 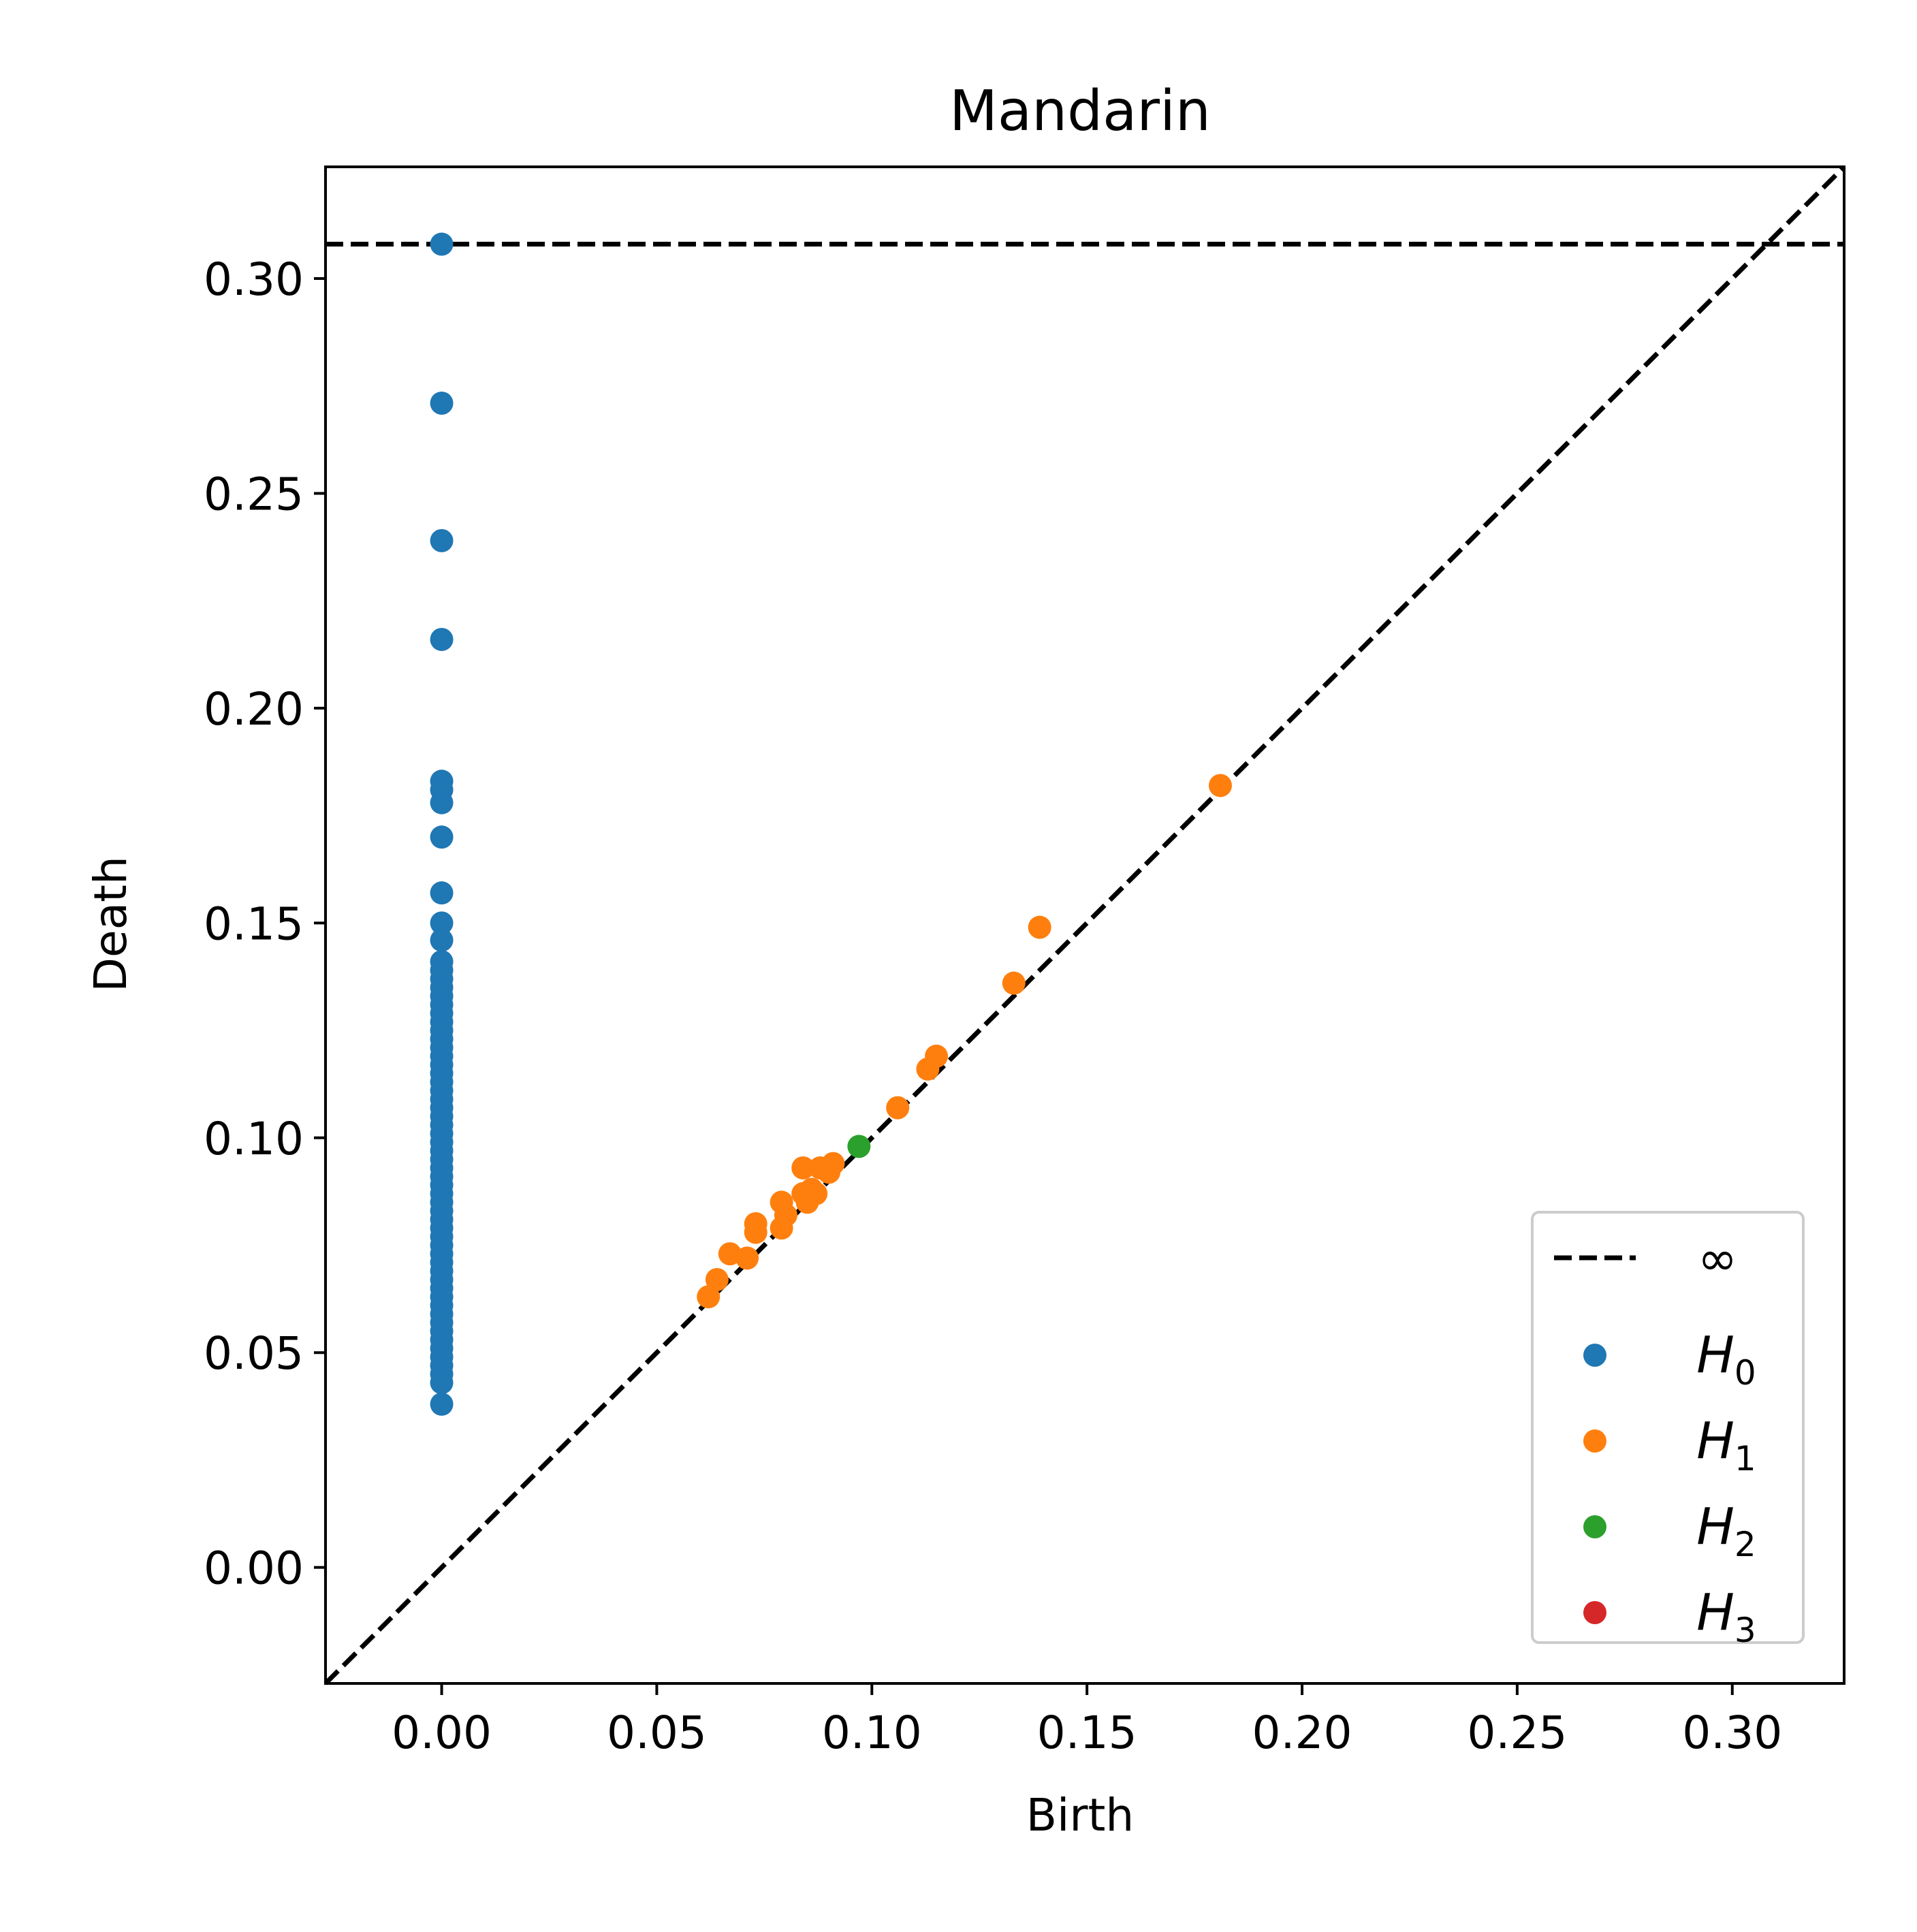 I want to click on series-h2, so click(x=859, y=1146).